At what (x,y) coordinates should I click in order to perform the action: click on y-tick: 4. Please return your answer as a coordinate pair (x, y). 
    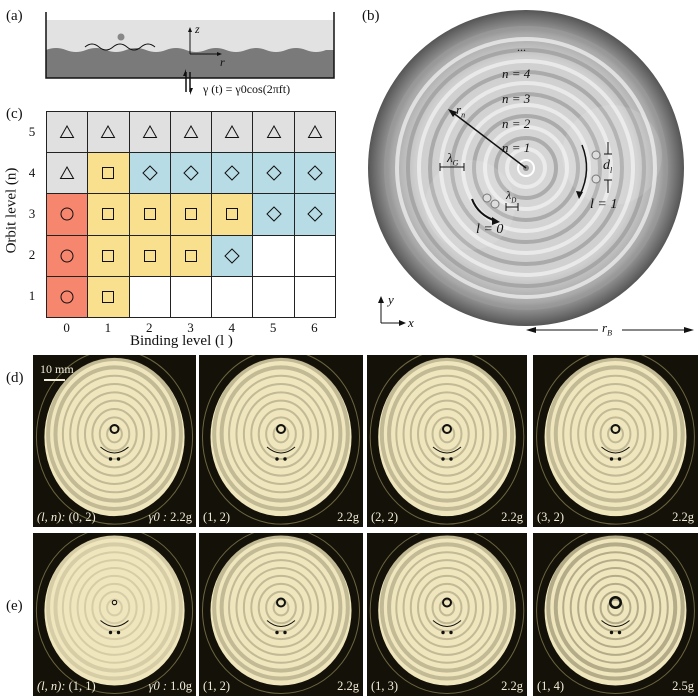
    Looking at the image, I should click on (32, 172).